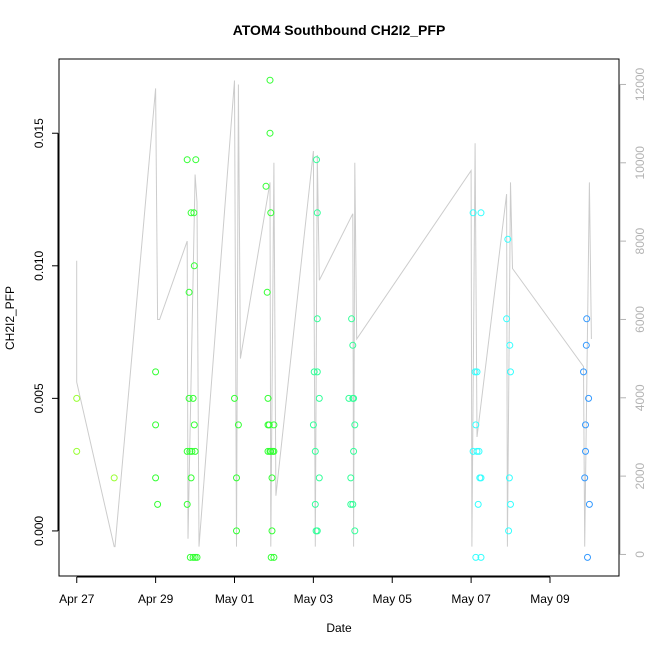 The height and width of the screenshot is (650, 650). What do you see at coordinates (156, 599) in the screenshot?
I see `x-tick-label: Apr 29` at bounding box center [156, 599].